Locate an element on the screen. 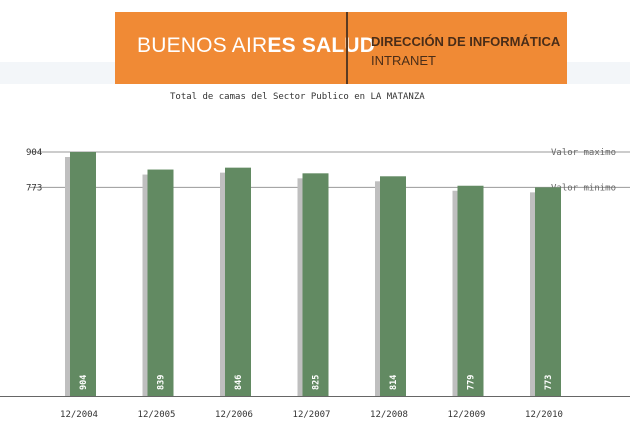 The height and width of the screenshot is (422, 630). header-strip-left is located at coordinates (57, 73).